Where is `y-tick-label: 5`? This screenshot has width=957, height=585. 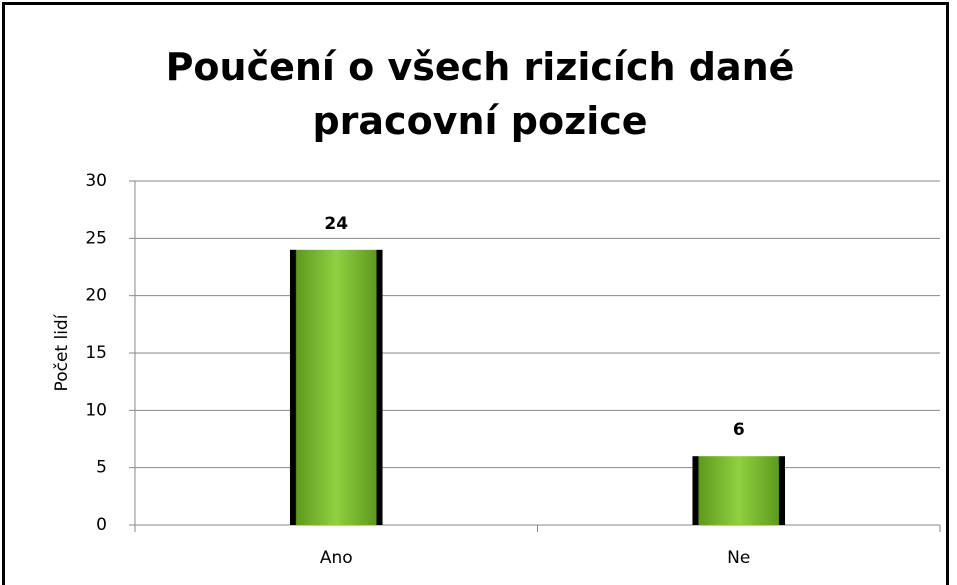 y-tick-label: 5 is located at coordinates (101, 468).